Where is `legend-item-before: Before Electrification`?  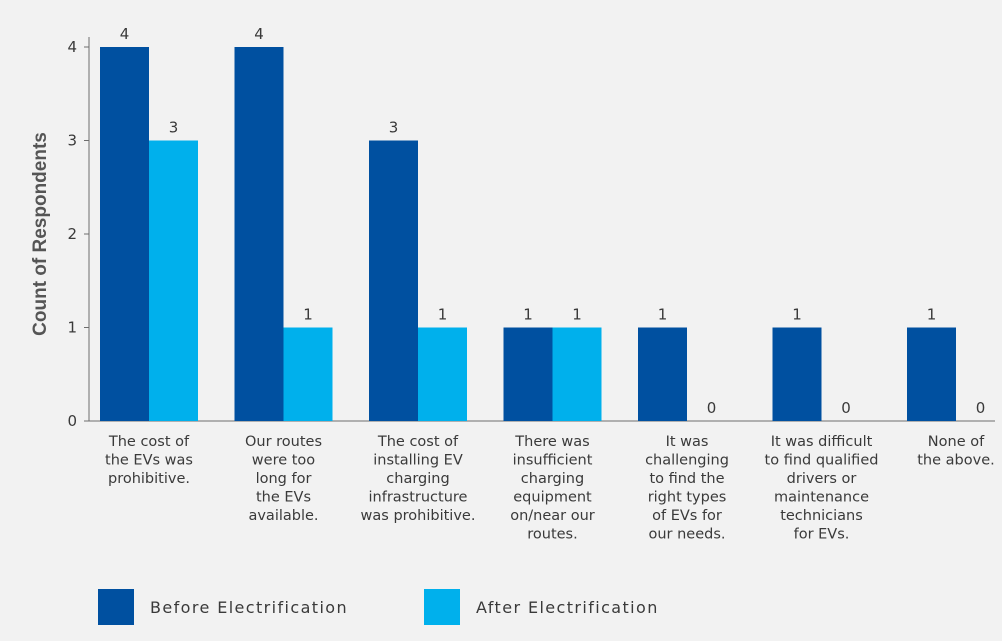
legend-item-before: Before Electrification is located at coordinates (223, 607).